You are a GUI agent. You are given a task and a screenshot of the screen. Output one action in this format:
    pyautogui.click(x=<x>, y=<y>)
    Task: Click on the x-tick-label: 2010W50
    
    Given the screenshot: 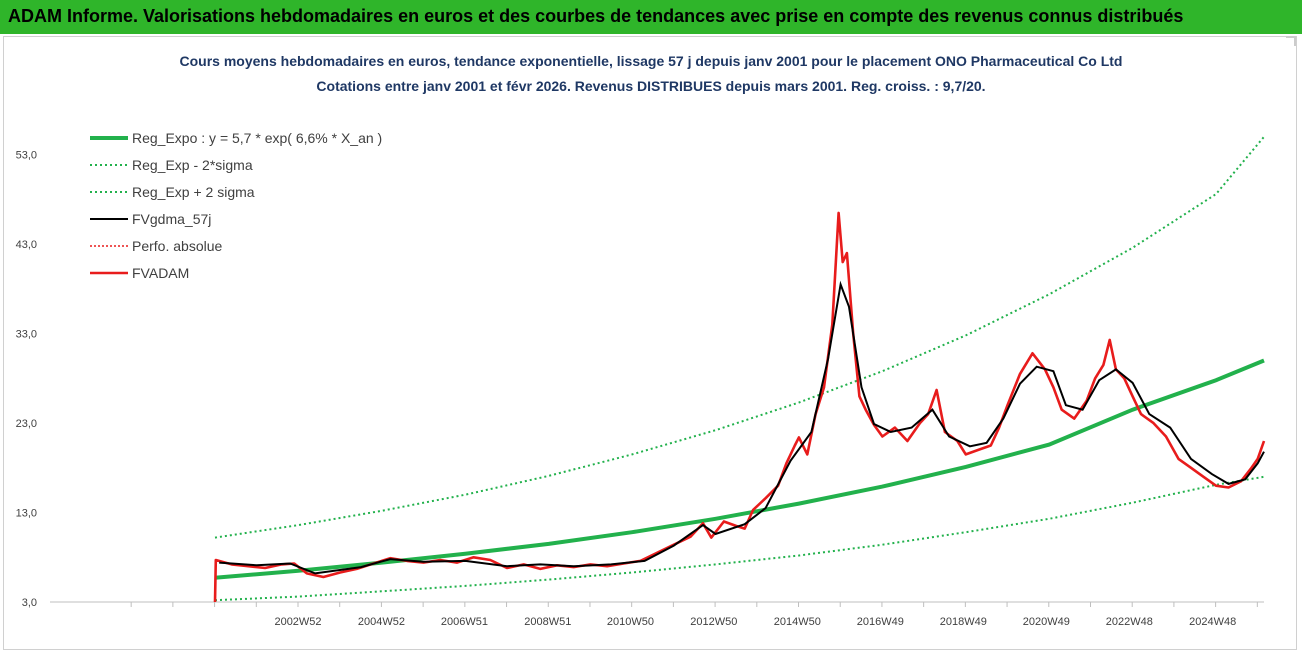 What is the action you would take?
    pyautogui.click(x=630, y=622)
    